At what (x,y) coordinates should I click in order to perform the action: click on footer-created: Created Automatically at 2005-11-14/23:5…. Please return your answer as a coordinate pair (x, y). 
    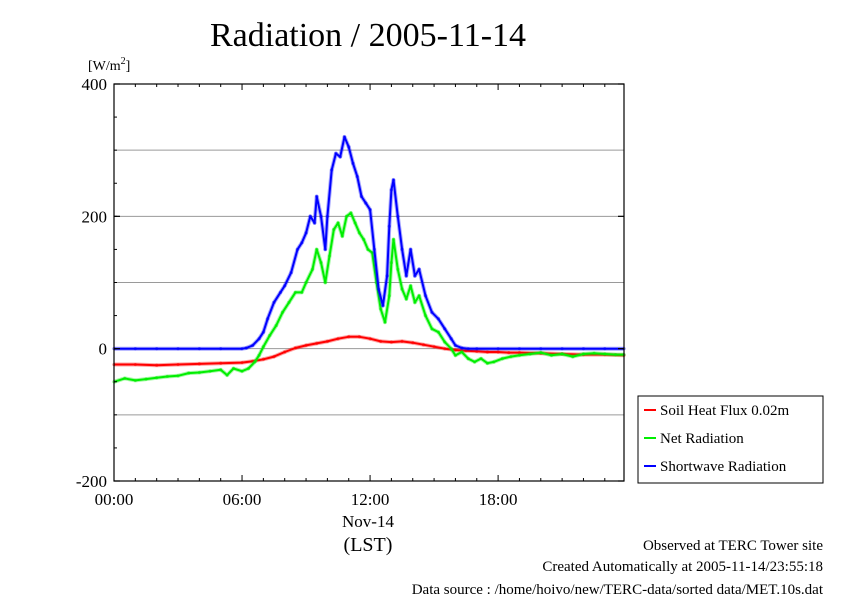
    Looking at the image, I should click on (682, 567).